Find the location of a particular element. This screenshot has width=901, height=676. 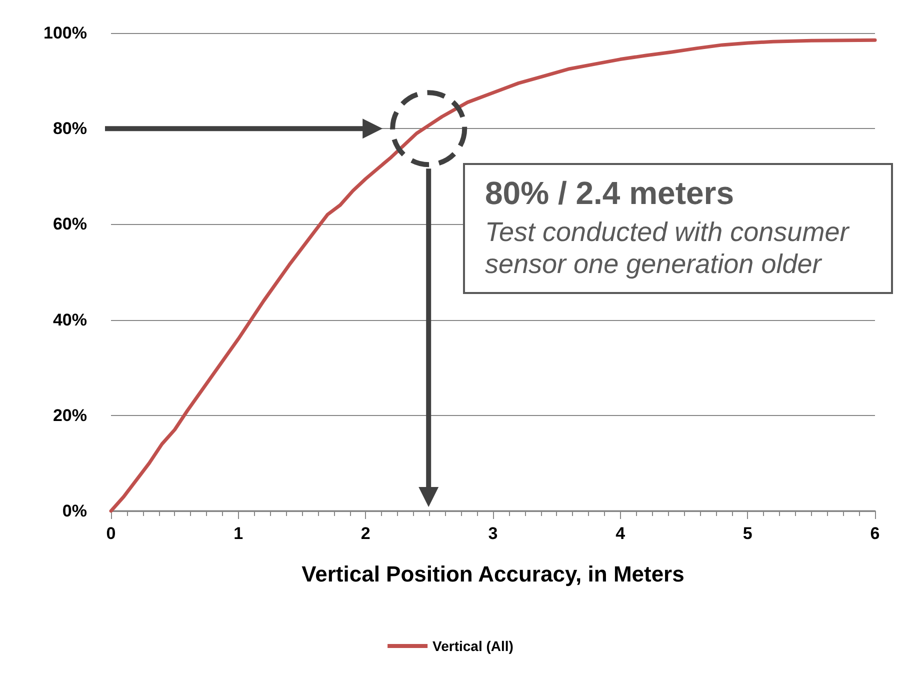

annotation: Test conducted with consumer sensor one generation older is located at coordinates (668, 248).